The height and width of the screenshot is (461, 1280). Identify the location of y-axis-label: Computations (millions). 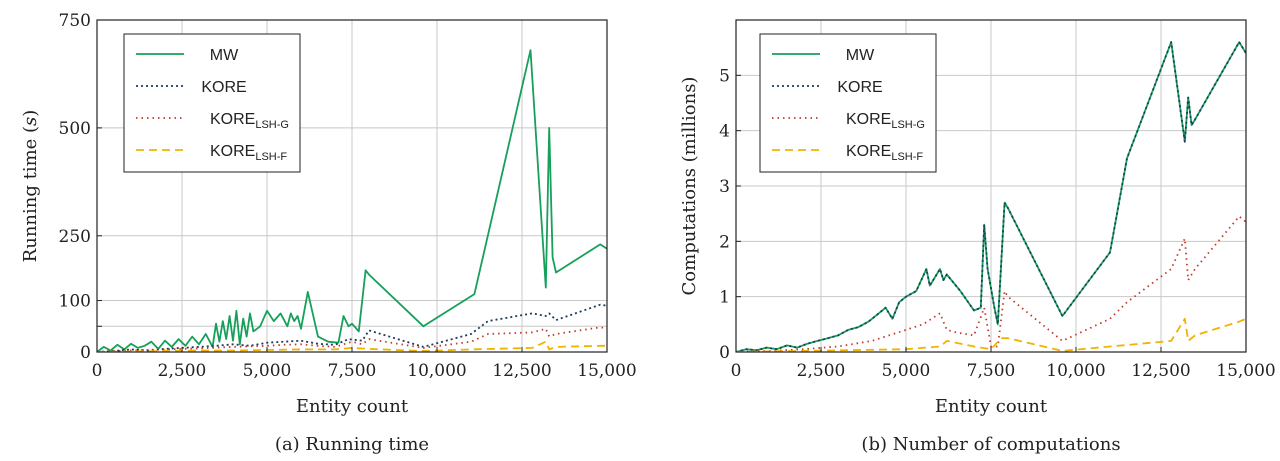
(689, 186).